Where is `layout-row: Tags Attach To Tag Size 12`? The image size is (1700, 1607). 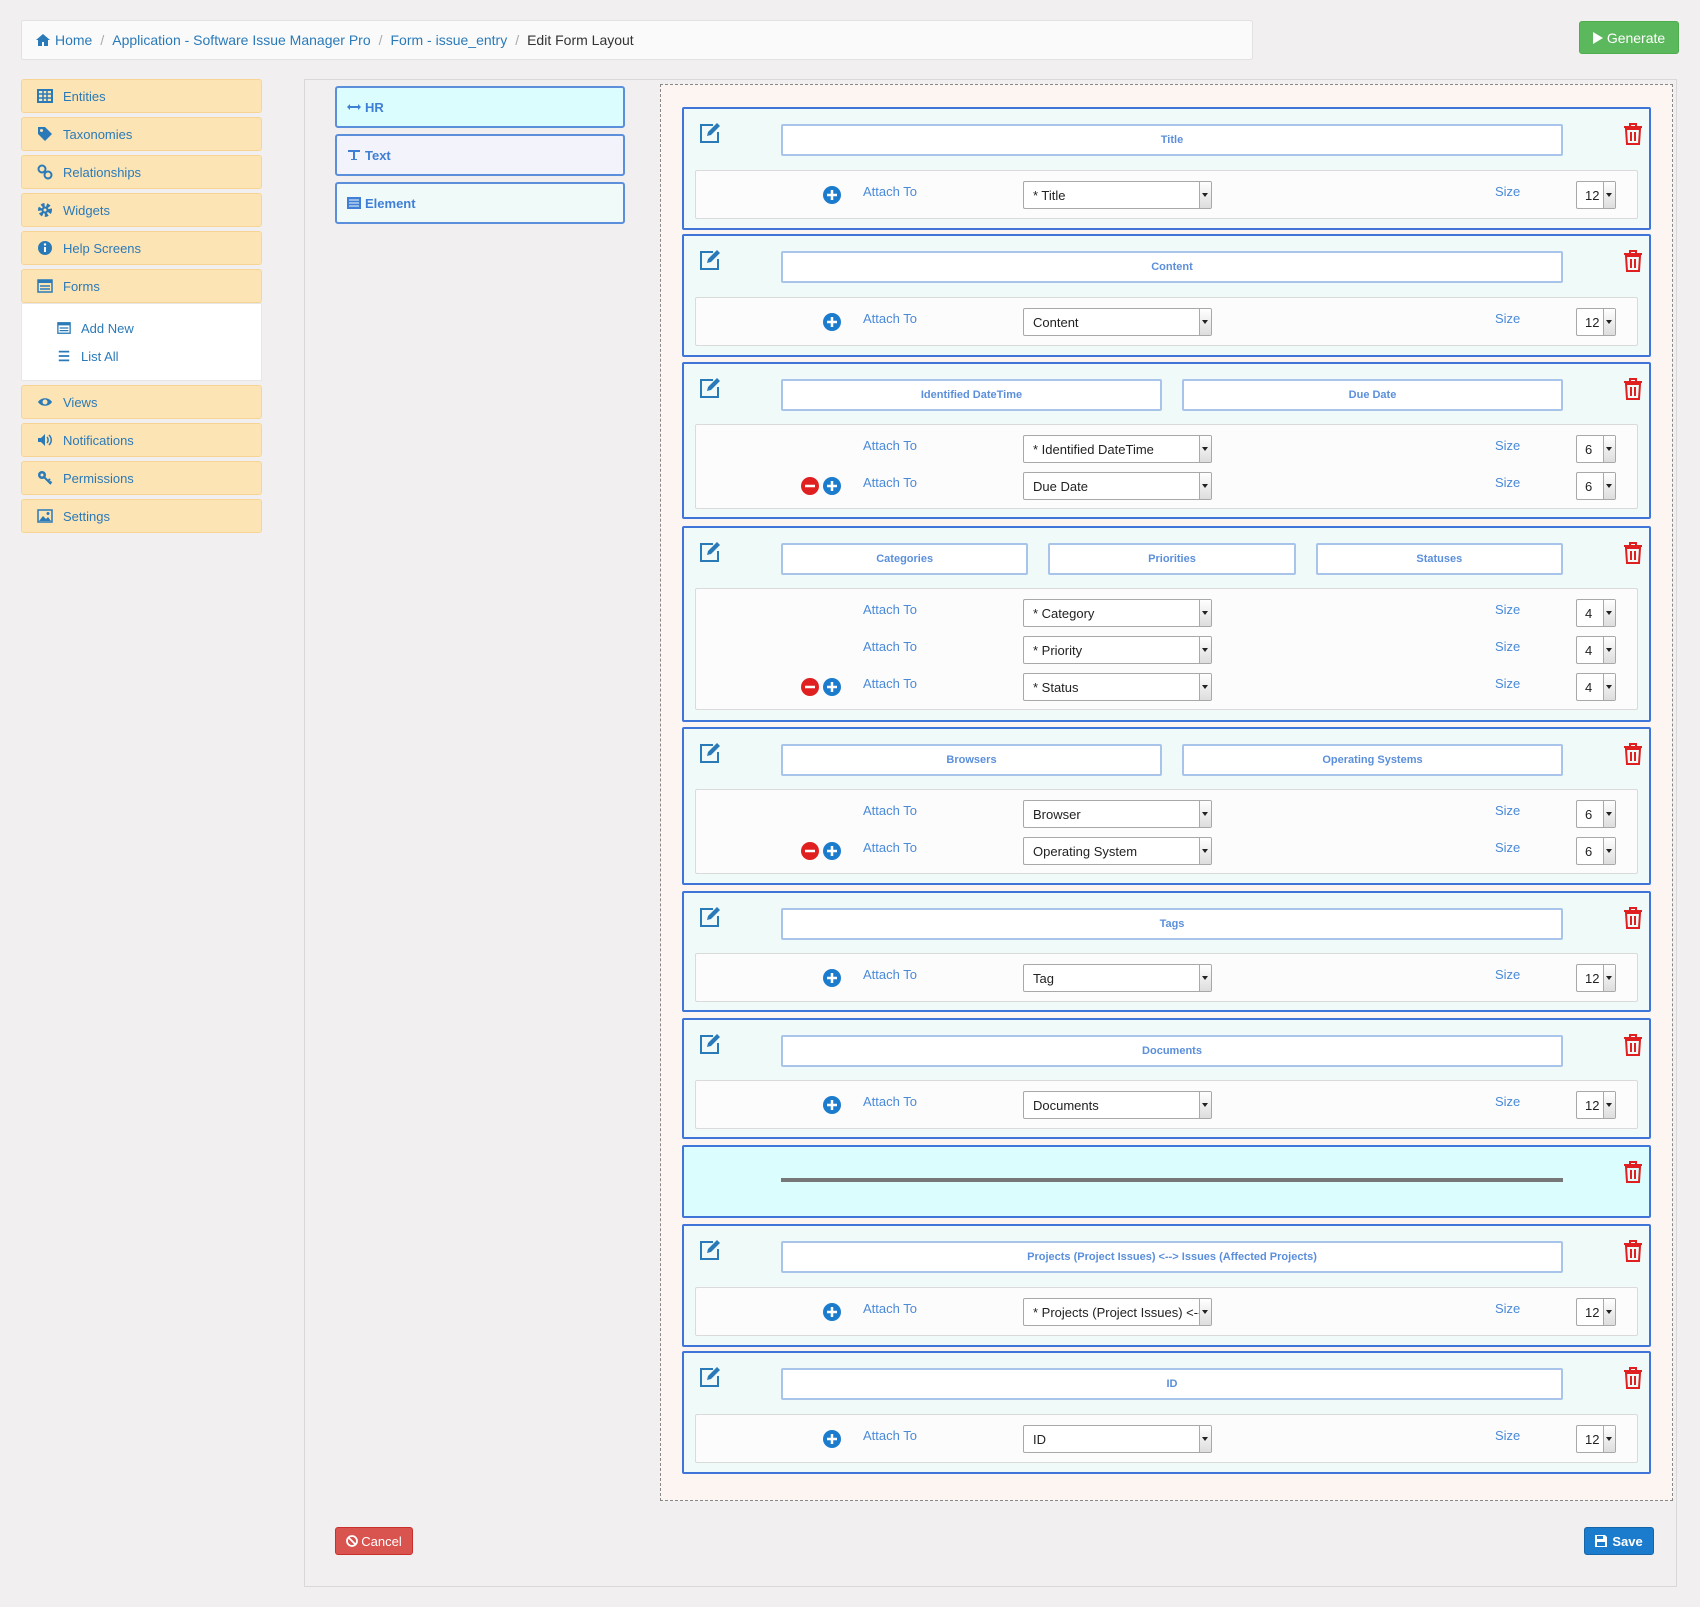 layout-row: Tags Attach To Tag Size 12 is located at coordinates (1166, 951).